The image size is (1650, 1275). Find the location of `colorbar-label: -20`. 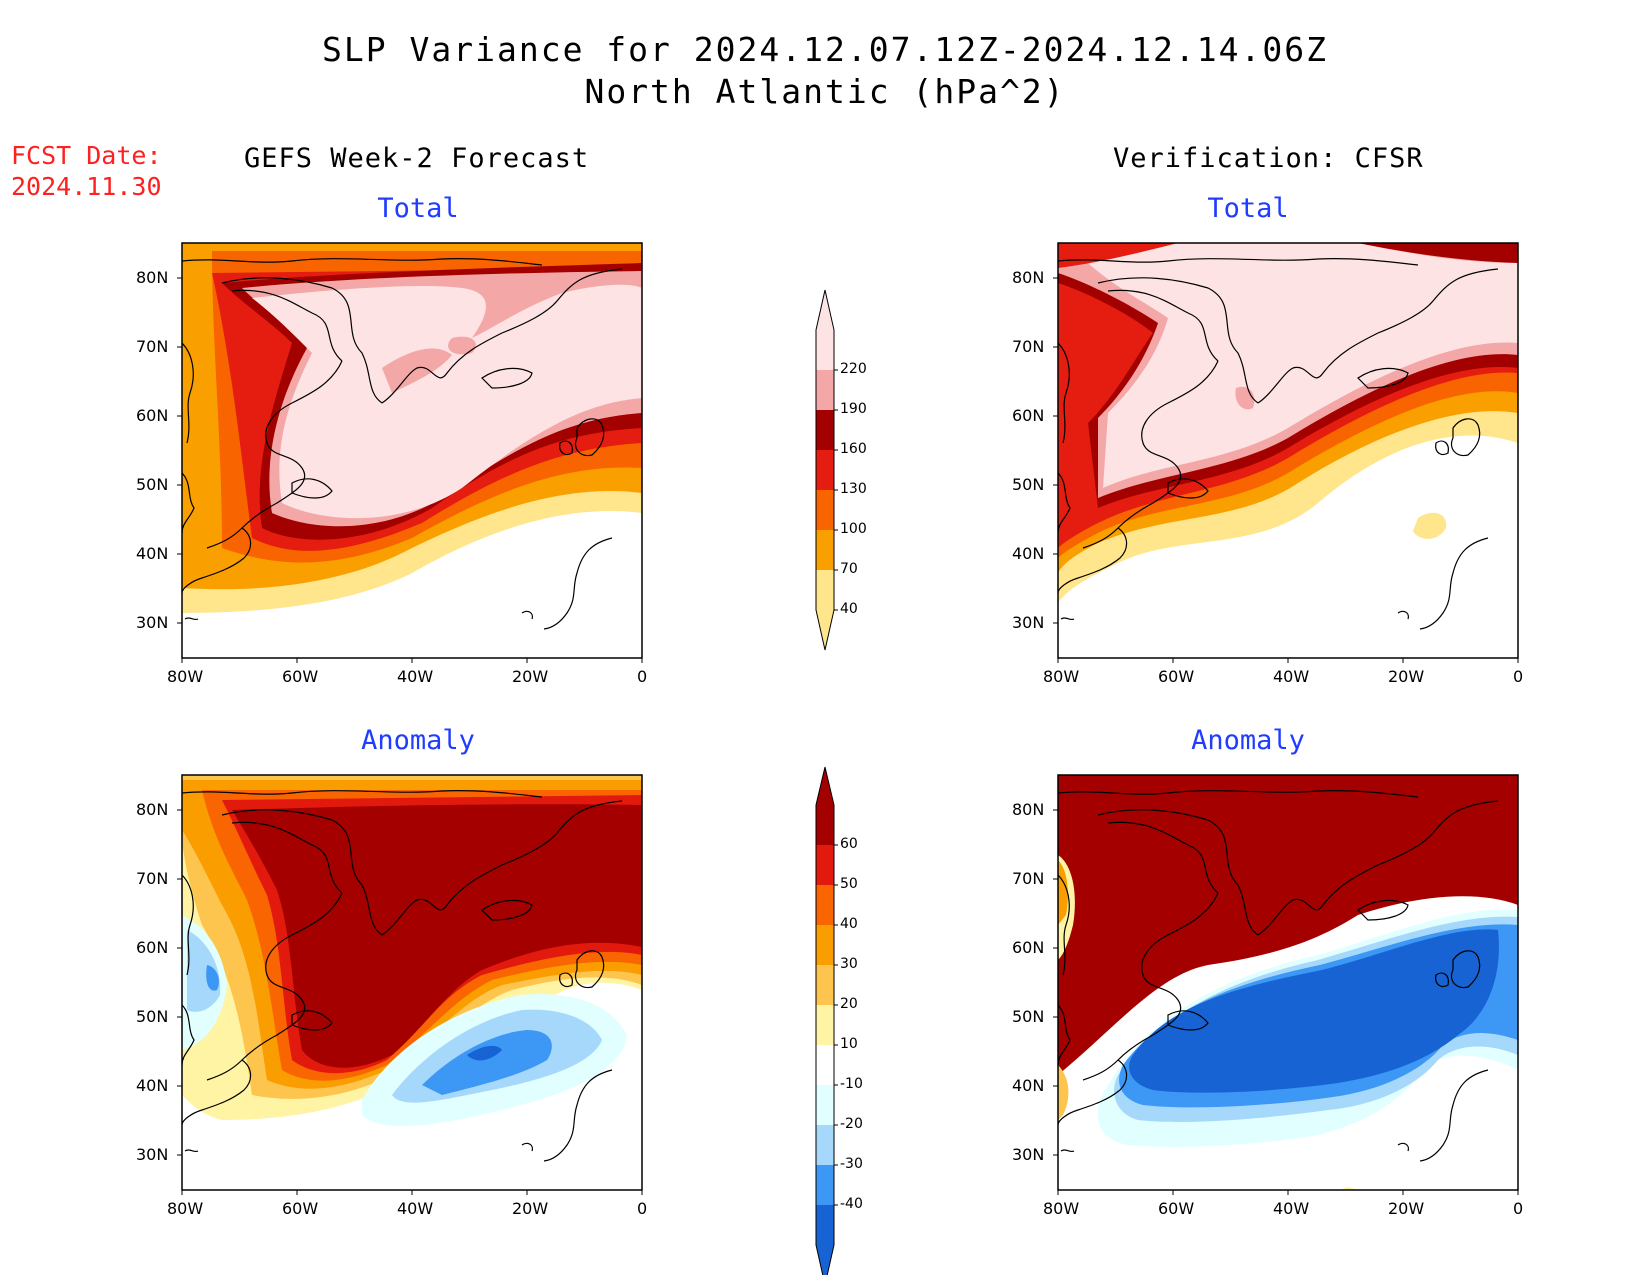

colorbar-label: -20 is located at coordinates (851, 1124).